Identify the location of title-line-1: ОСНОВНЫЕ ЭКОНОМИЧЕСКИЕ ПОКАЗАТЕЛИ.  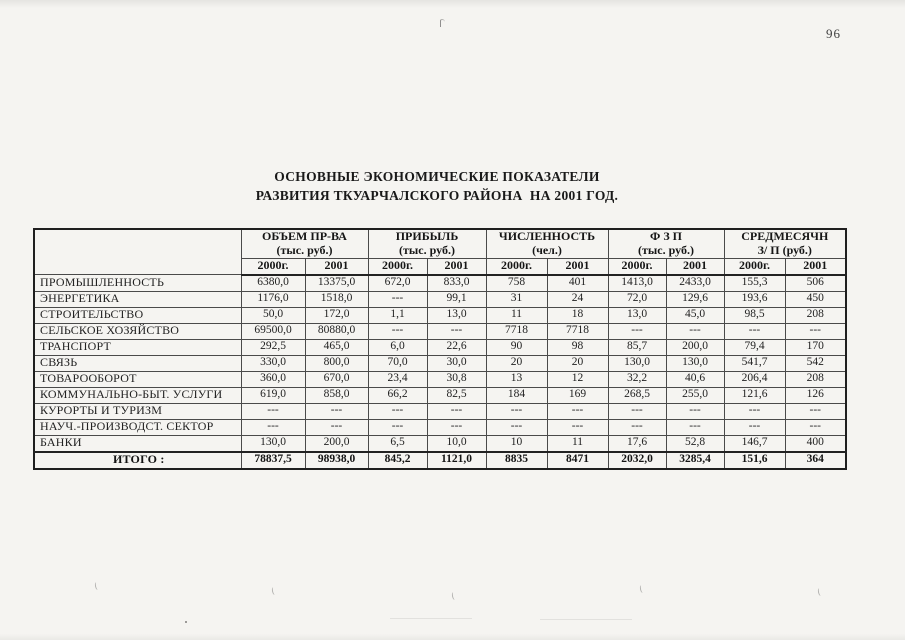
(437, 176).